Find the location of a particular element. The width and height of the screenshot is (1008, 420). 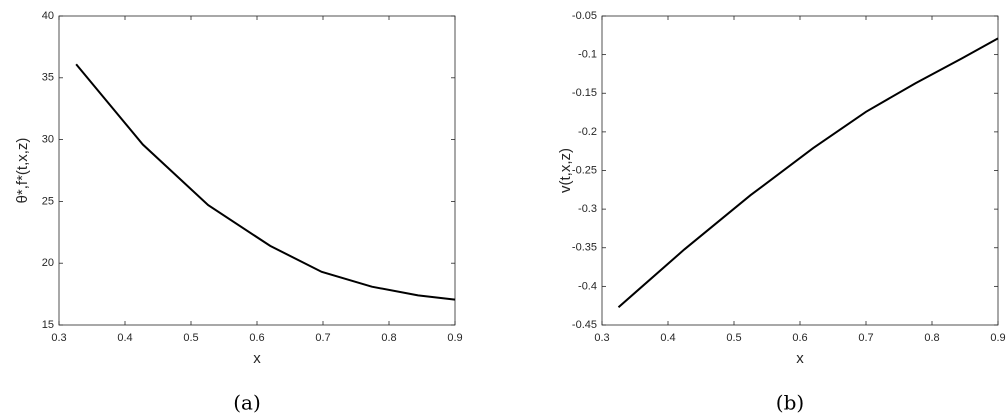

y-tick-label: -0.4 is located at coordinates (587, 286).